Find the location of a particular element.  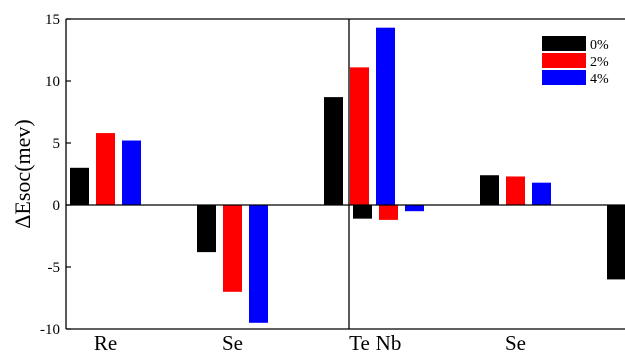

bar-1-nb-4pct is located at coordinates (414, 208).